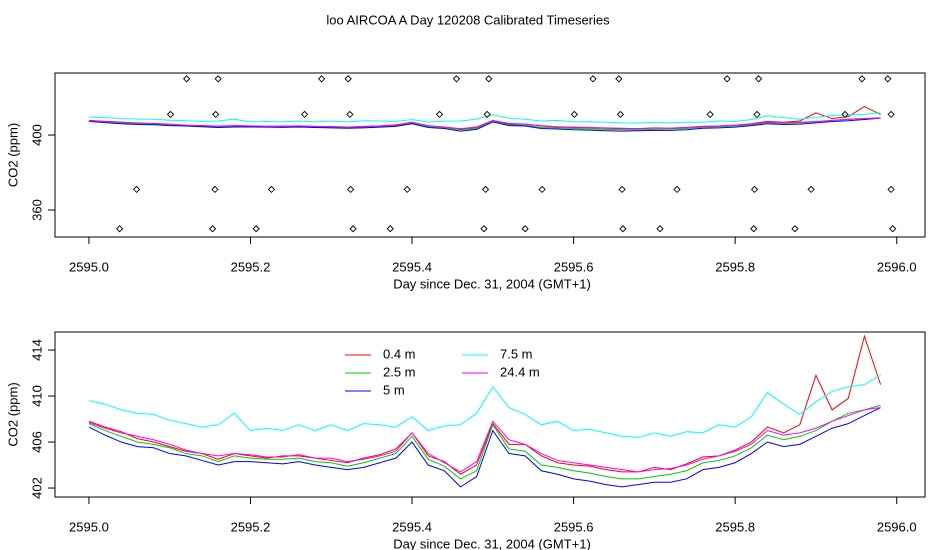  What do you see at coordinates (36, 210) in the screenshot?
I see `y-tick-label: 360` at bounding box center [36, 210].